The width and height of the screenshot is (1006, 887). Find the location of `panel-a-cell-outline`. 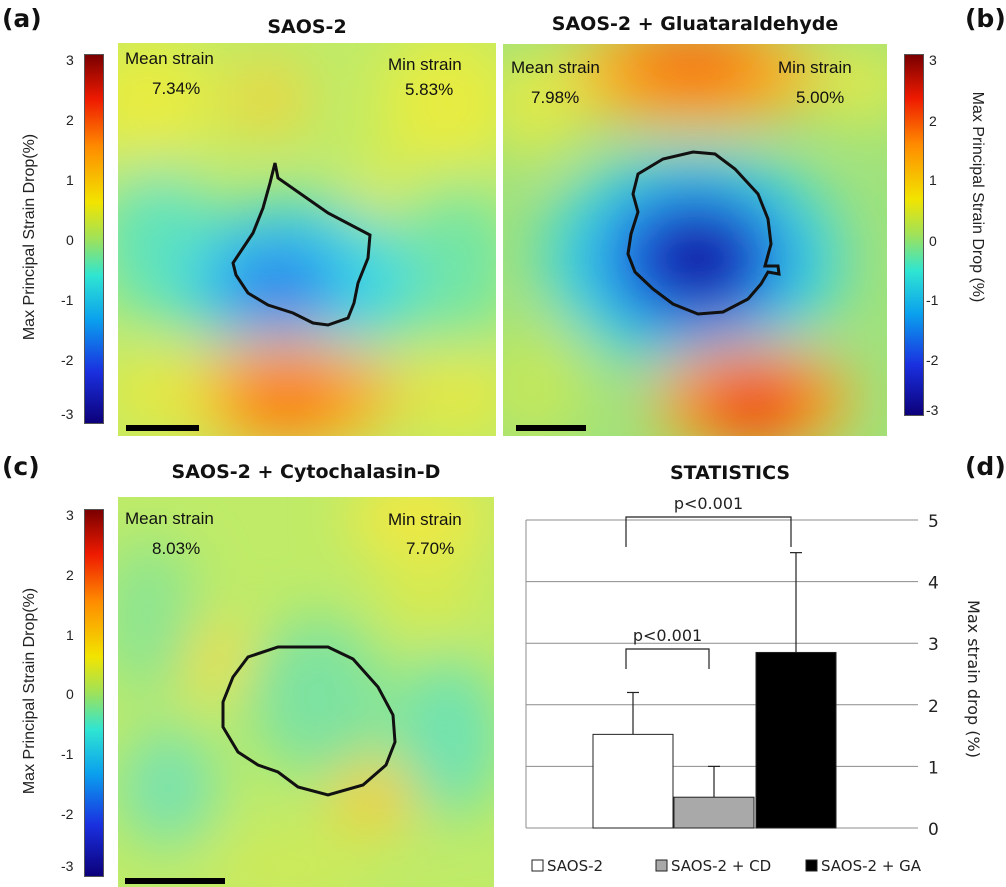

panel-a-cell-outline is located at coordinates (301, 244).